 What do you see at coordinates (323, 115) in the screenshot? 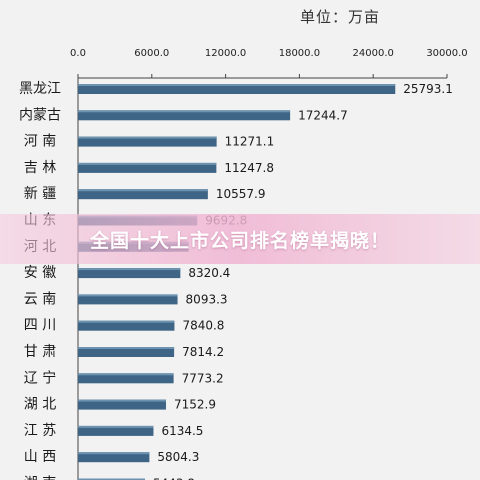
I see `value-label: 17244.7` at bounding box center [323, 115].